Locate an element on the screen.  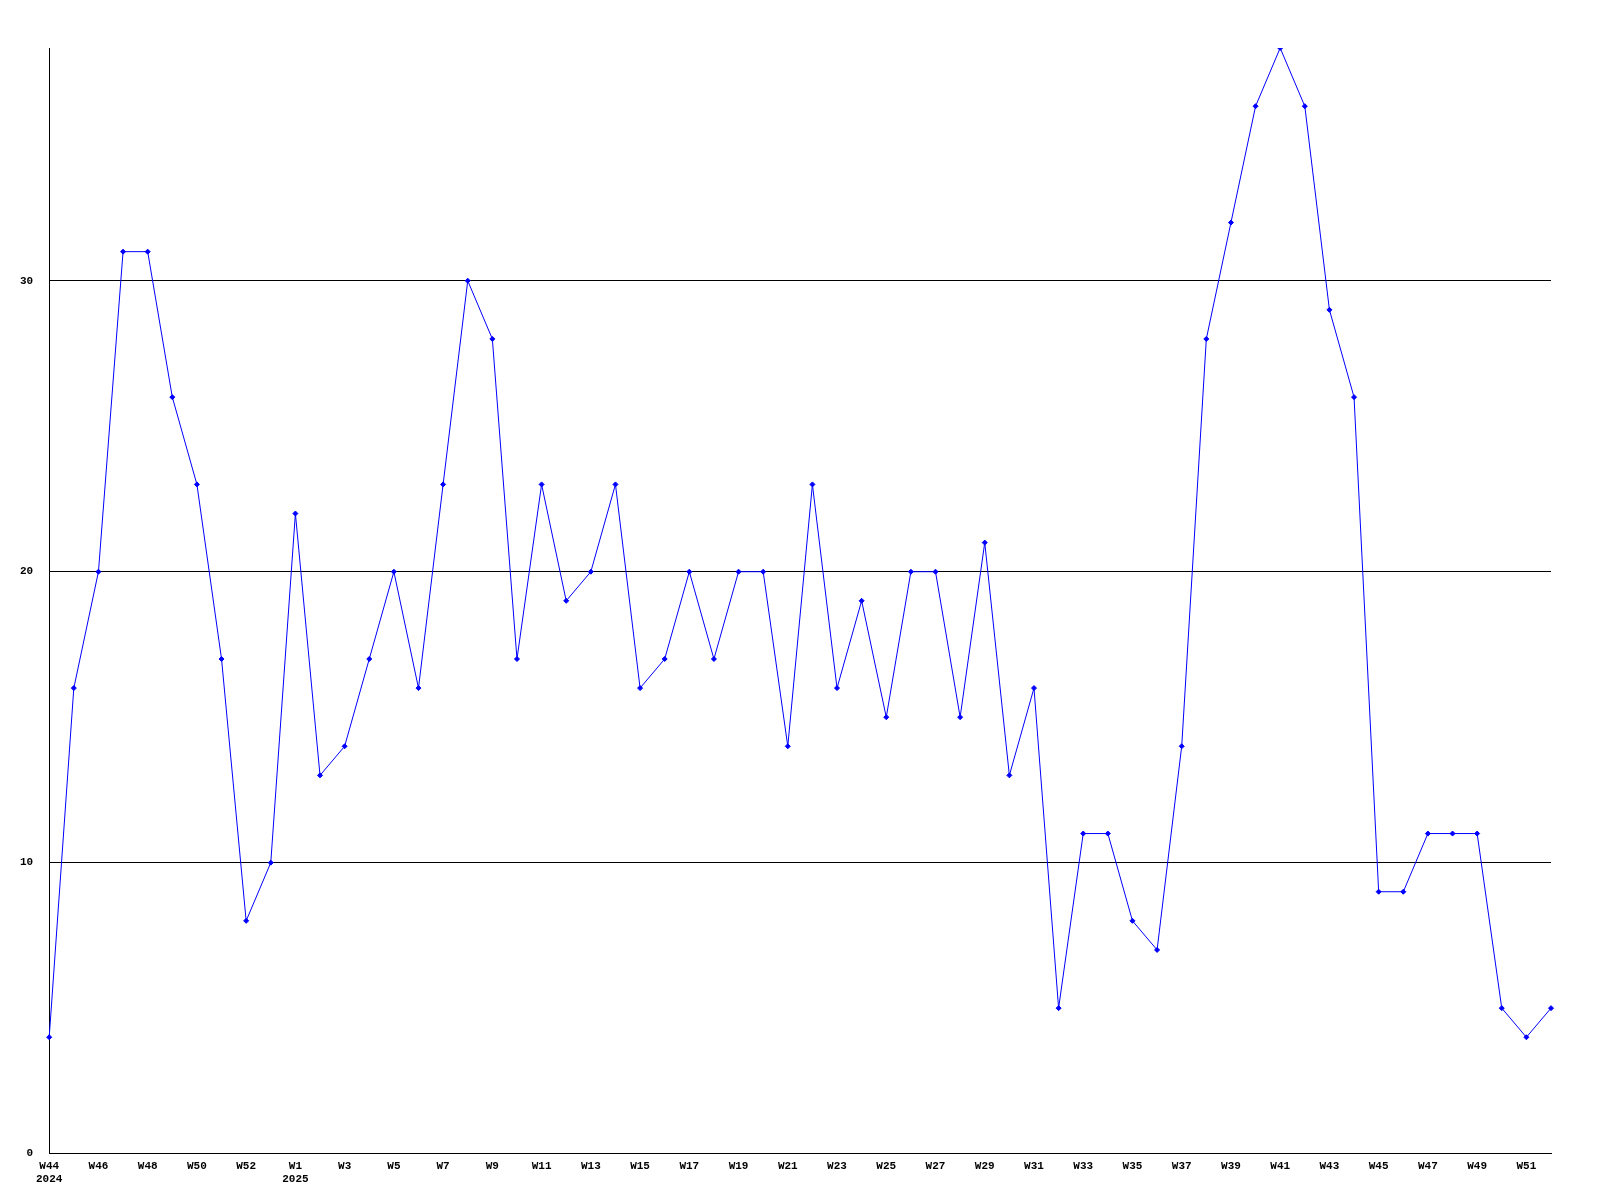
y-tick-label: 30 is located at coordinates (27, 280).